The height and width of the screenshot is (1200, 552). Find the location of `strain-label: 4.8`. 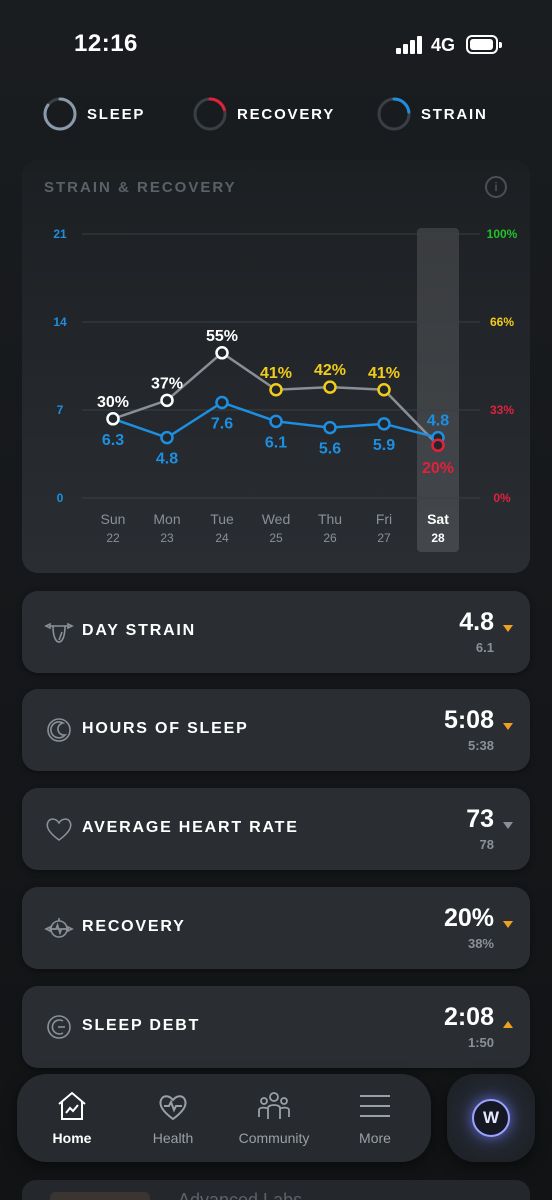

strain-label: 4.8 is located at coordinates (438, 421).